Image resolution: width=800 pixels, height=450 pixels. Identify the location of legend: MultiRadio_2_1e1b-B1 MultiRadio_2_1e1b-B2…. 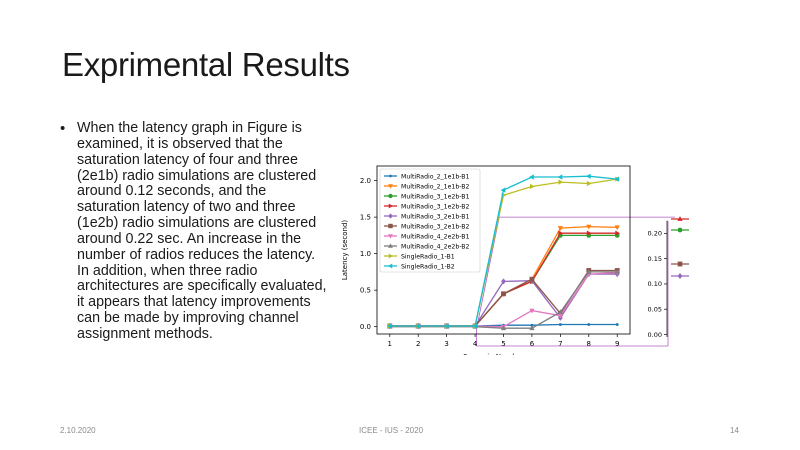
(430, 220).